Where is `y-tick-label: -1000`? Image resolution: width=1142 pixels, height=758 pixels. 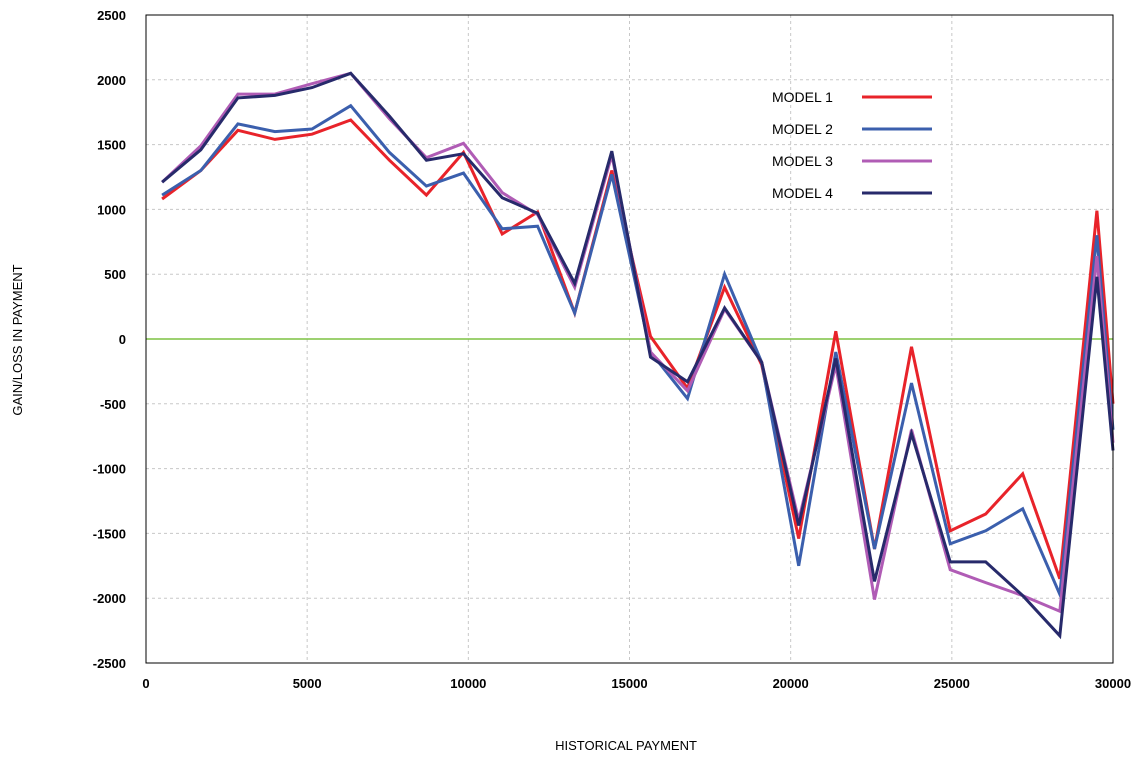 y-tick-label: -1000 is located at coordinates (109, 469).